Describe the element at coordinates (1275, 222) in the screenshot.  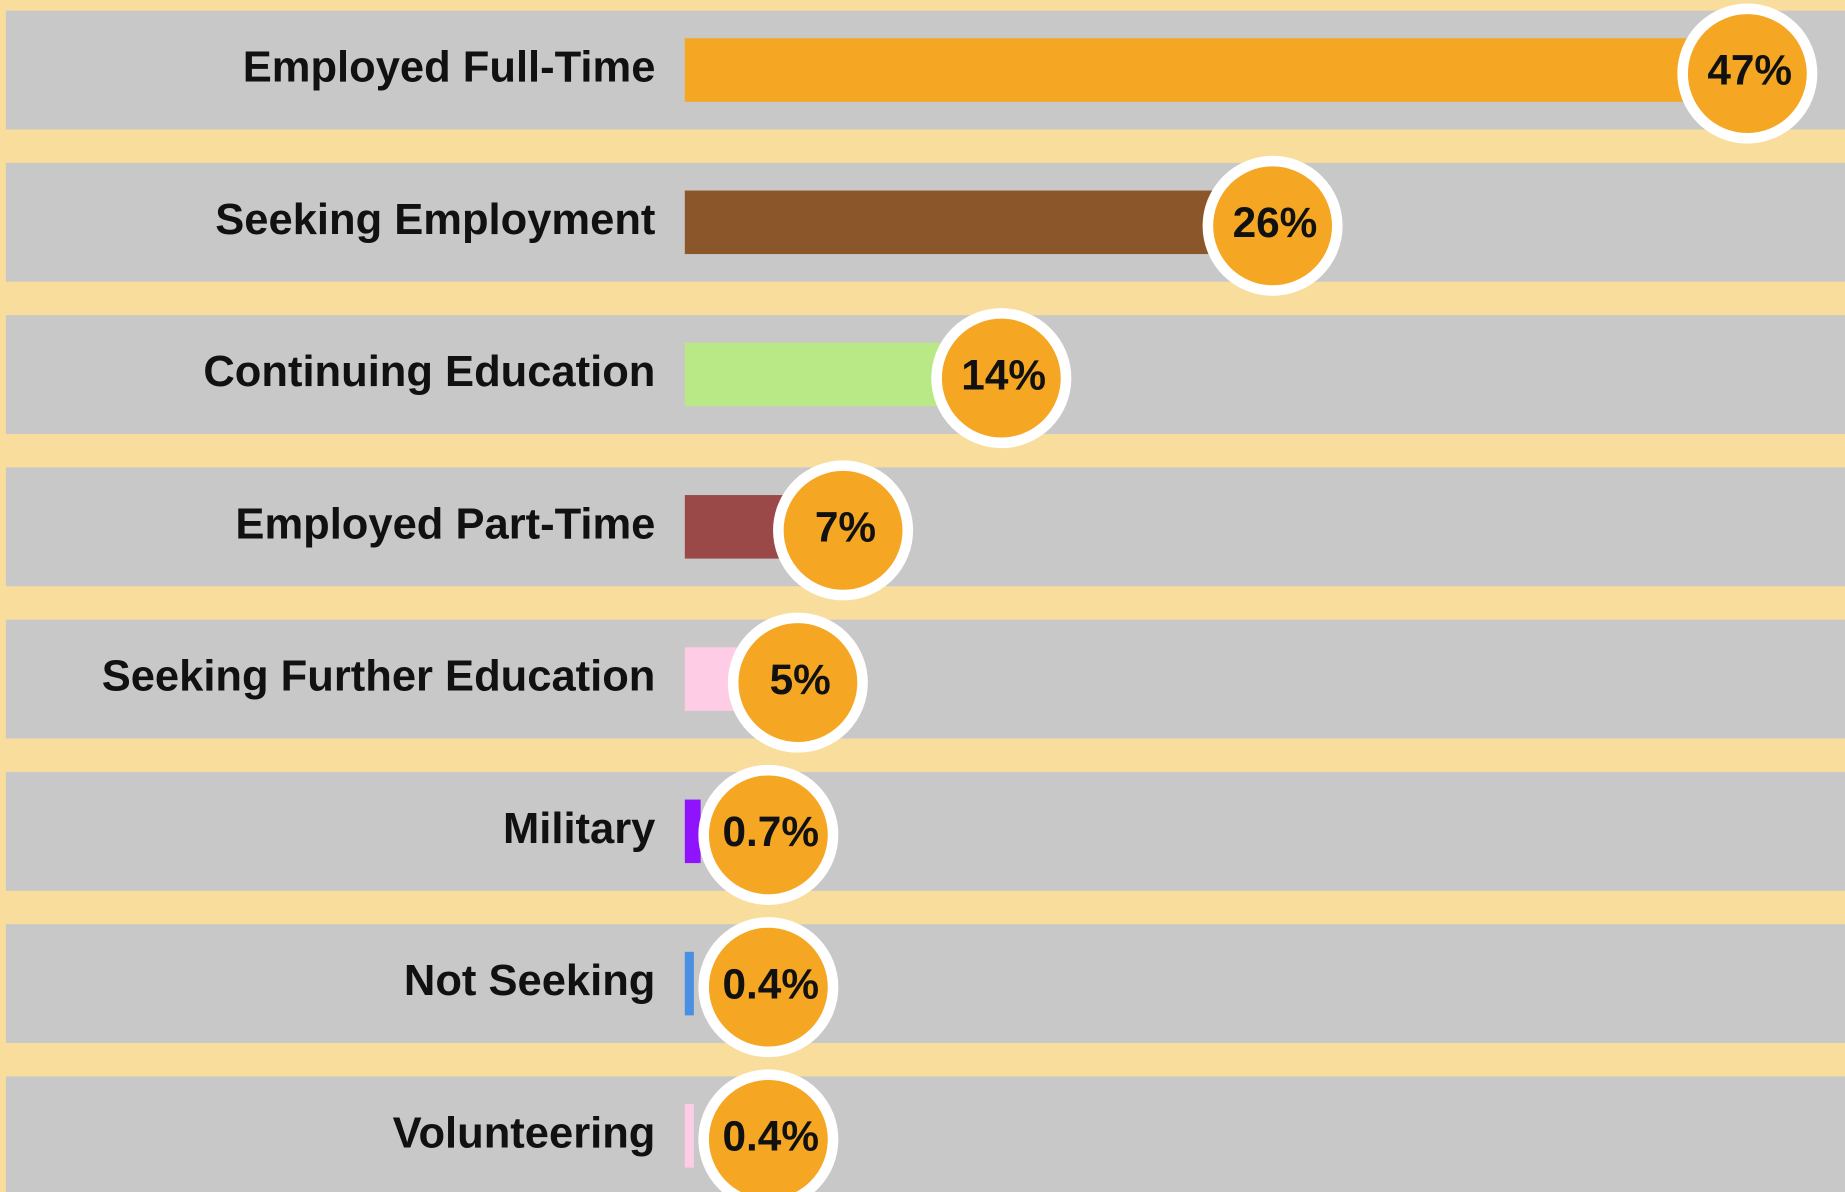
I see `value-label: 26%` at that location.